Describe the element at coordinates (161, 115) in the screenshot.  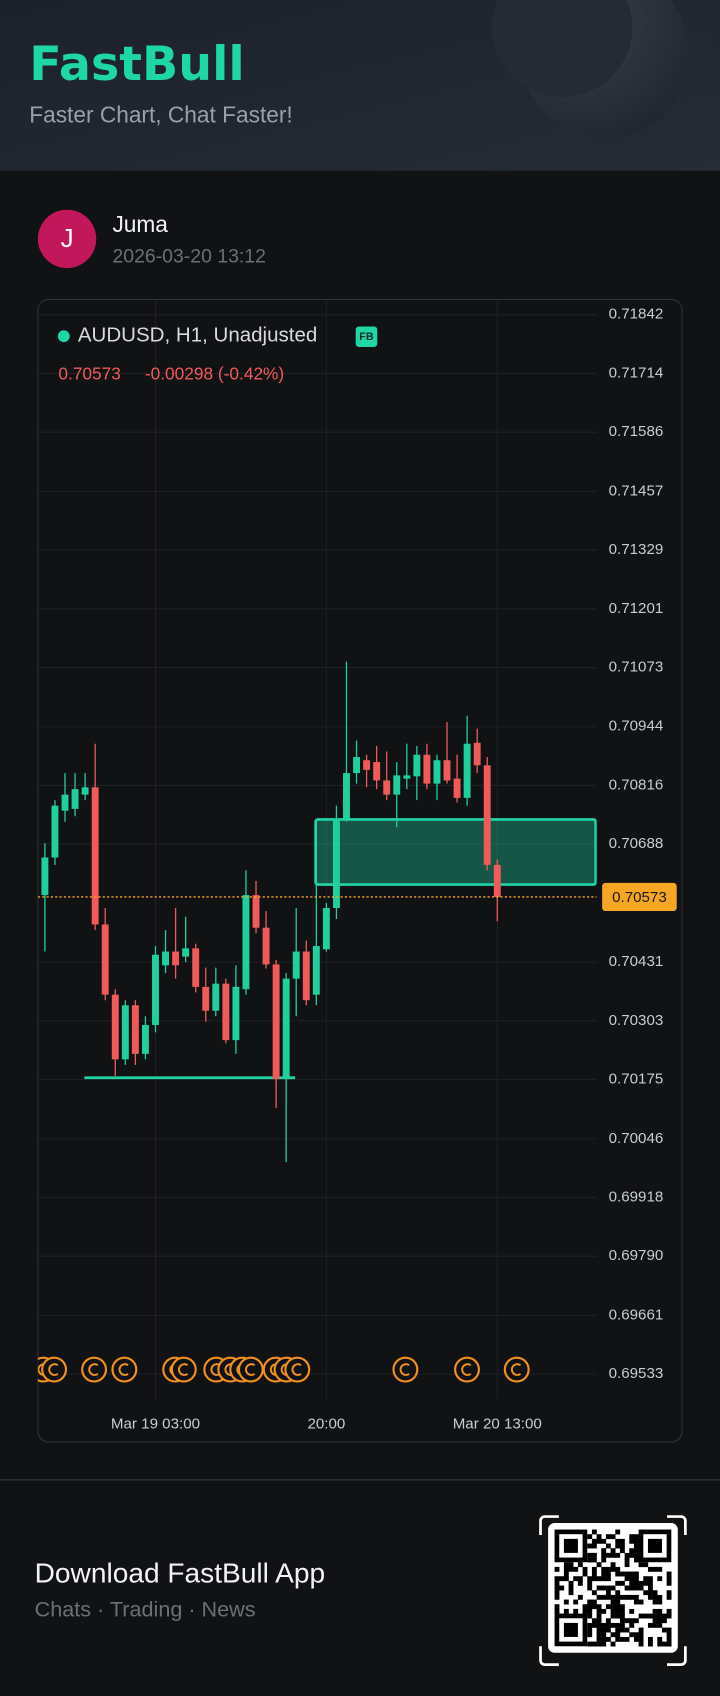
I see `tagline: Faster Chart, Chat Faster!` at that location.